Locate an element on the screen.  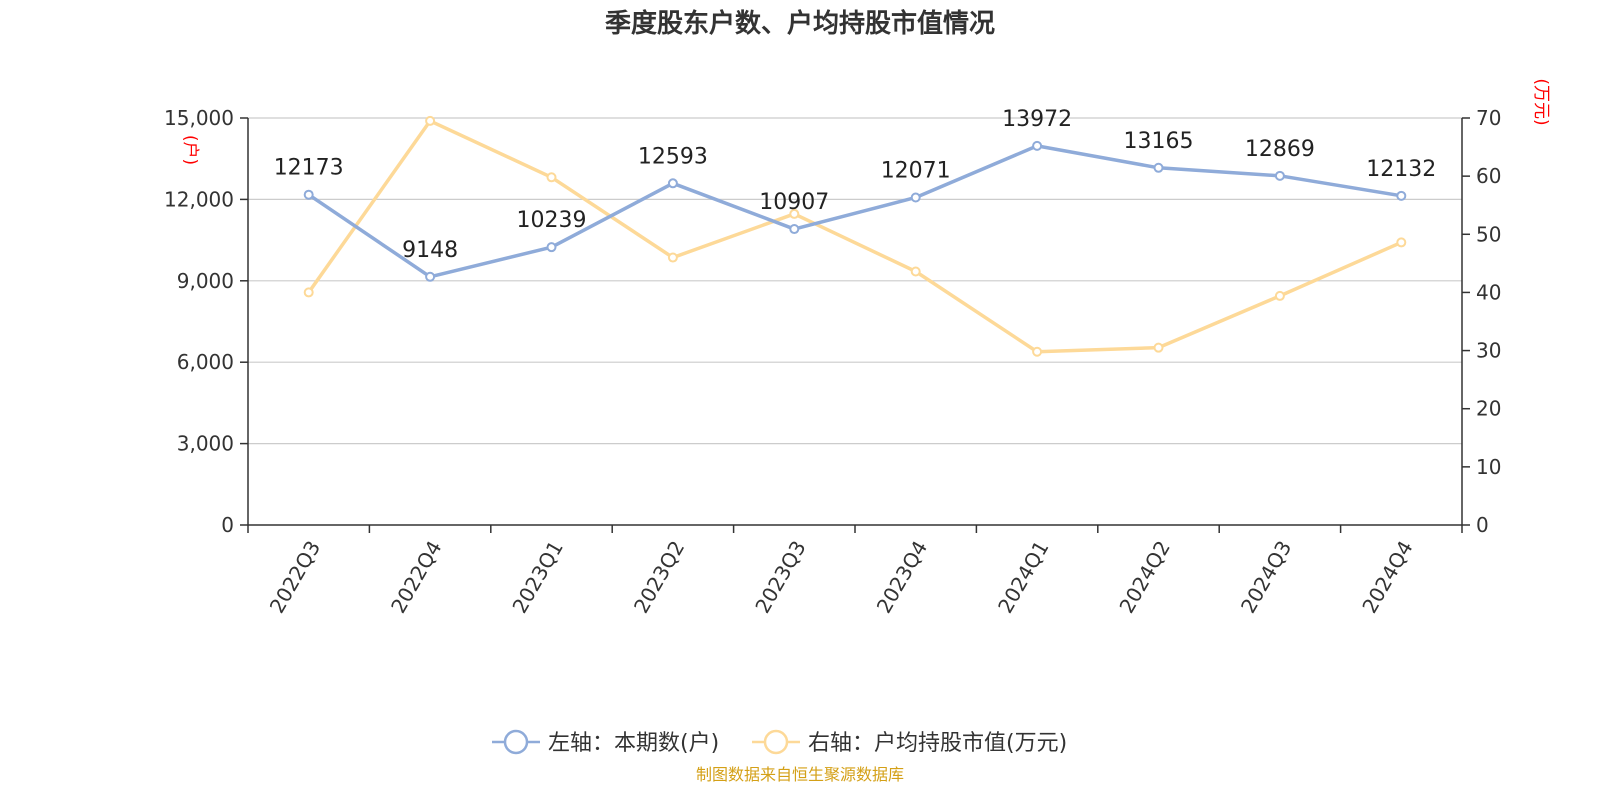
legend-item: 左轴：本期数(户) is located at coordinates (605, 742).